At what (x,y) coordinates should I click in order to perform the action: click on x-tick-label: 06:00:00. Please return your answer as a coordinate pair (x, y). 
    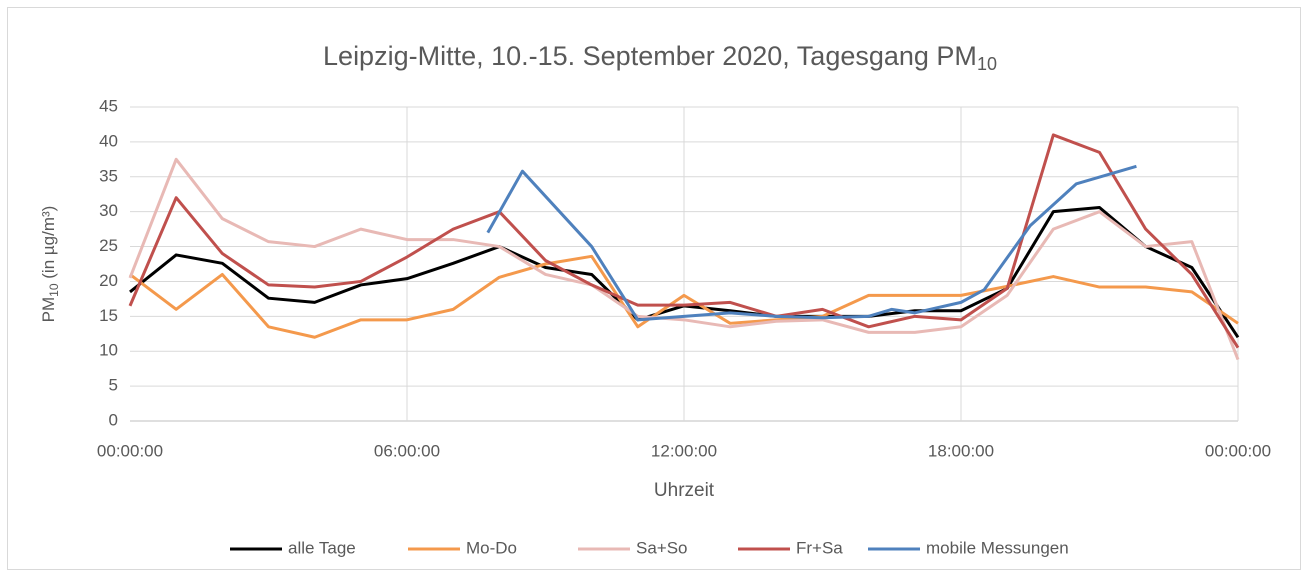
    Looking at the image, I should click on (407, 450).